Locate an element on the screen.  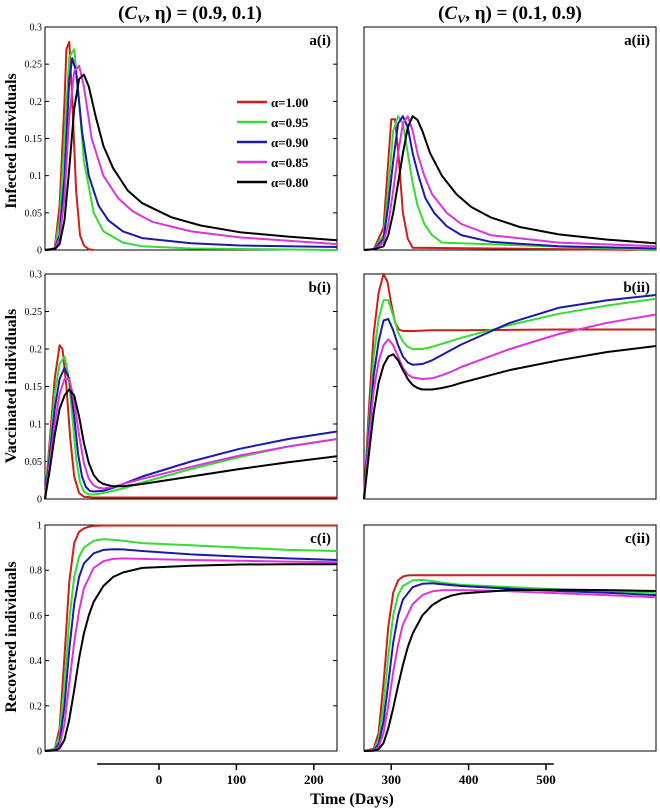
xlabel-time: Time (Days) is located at coordinates (352, 799).